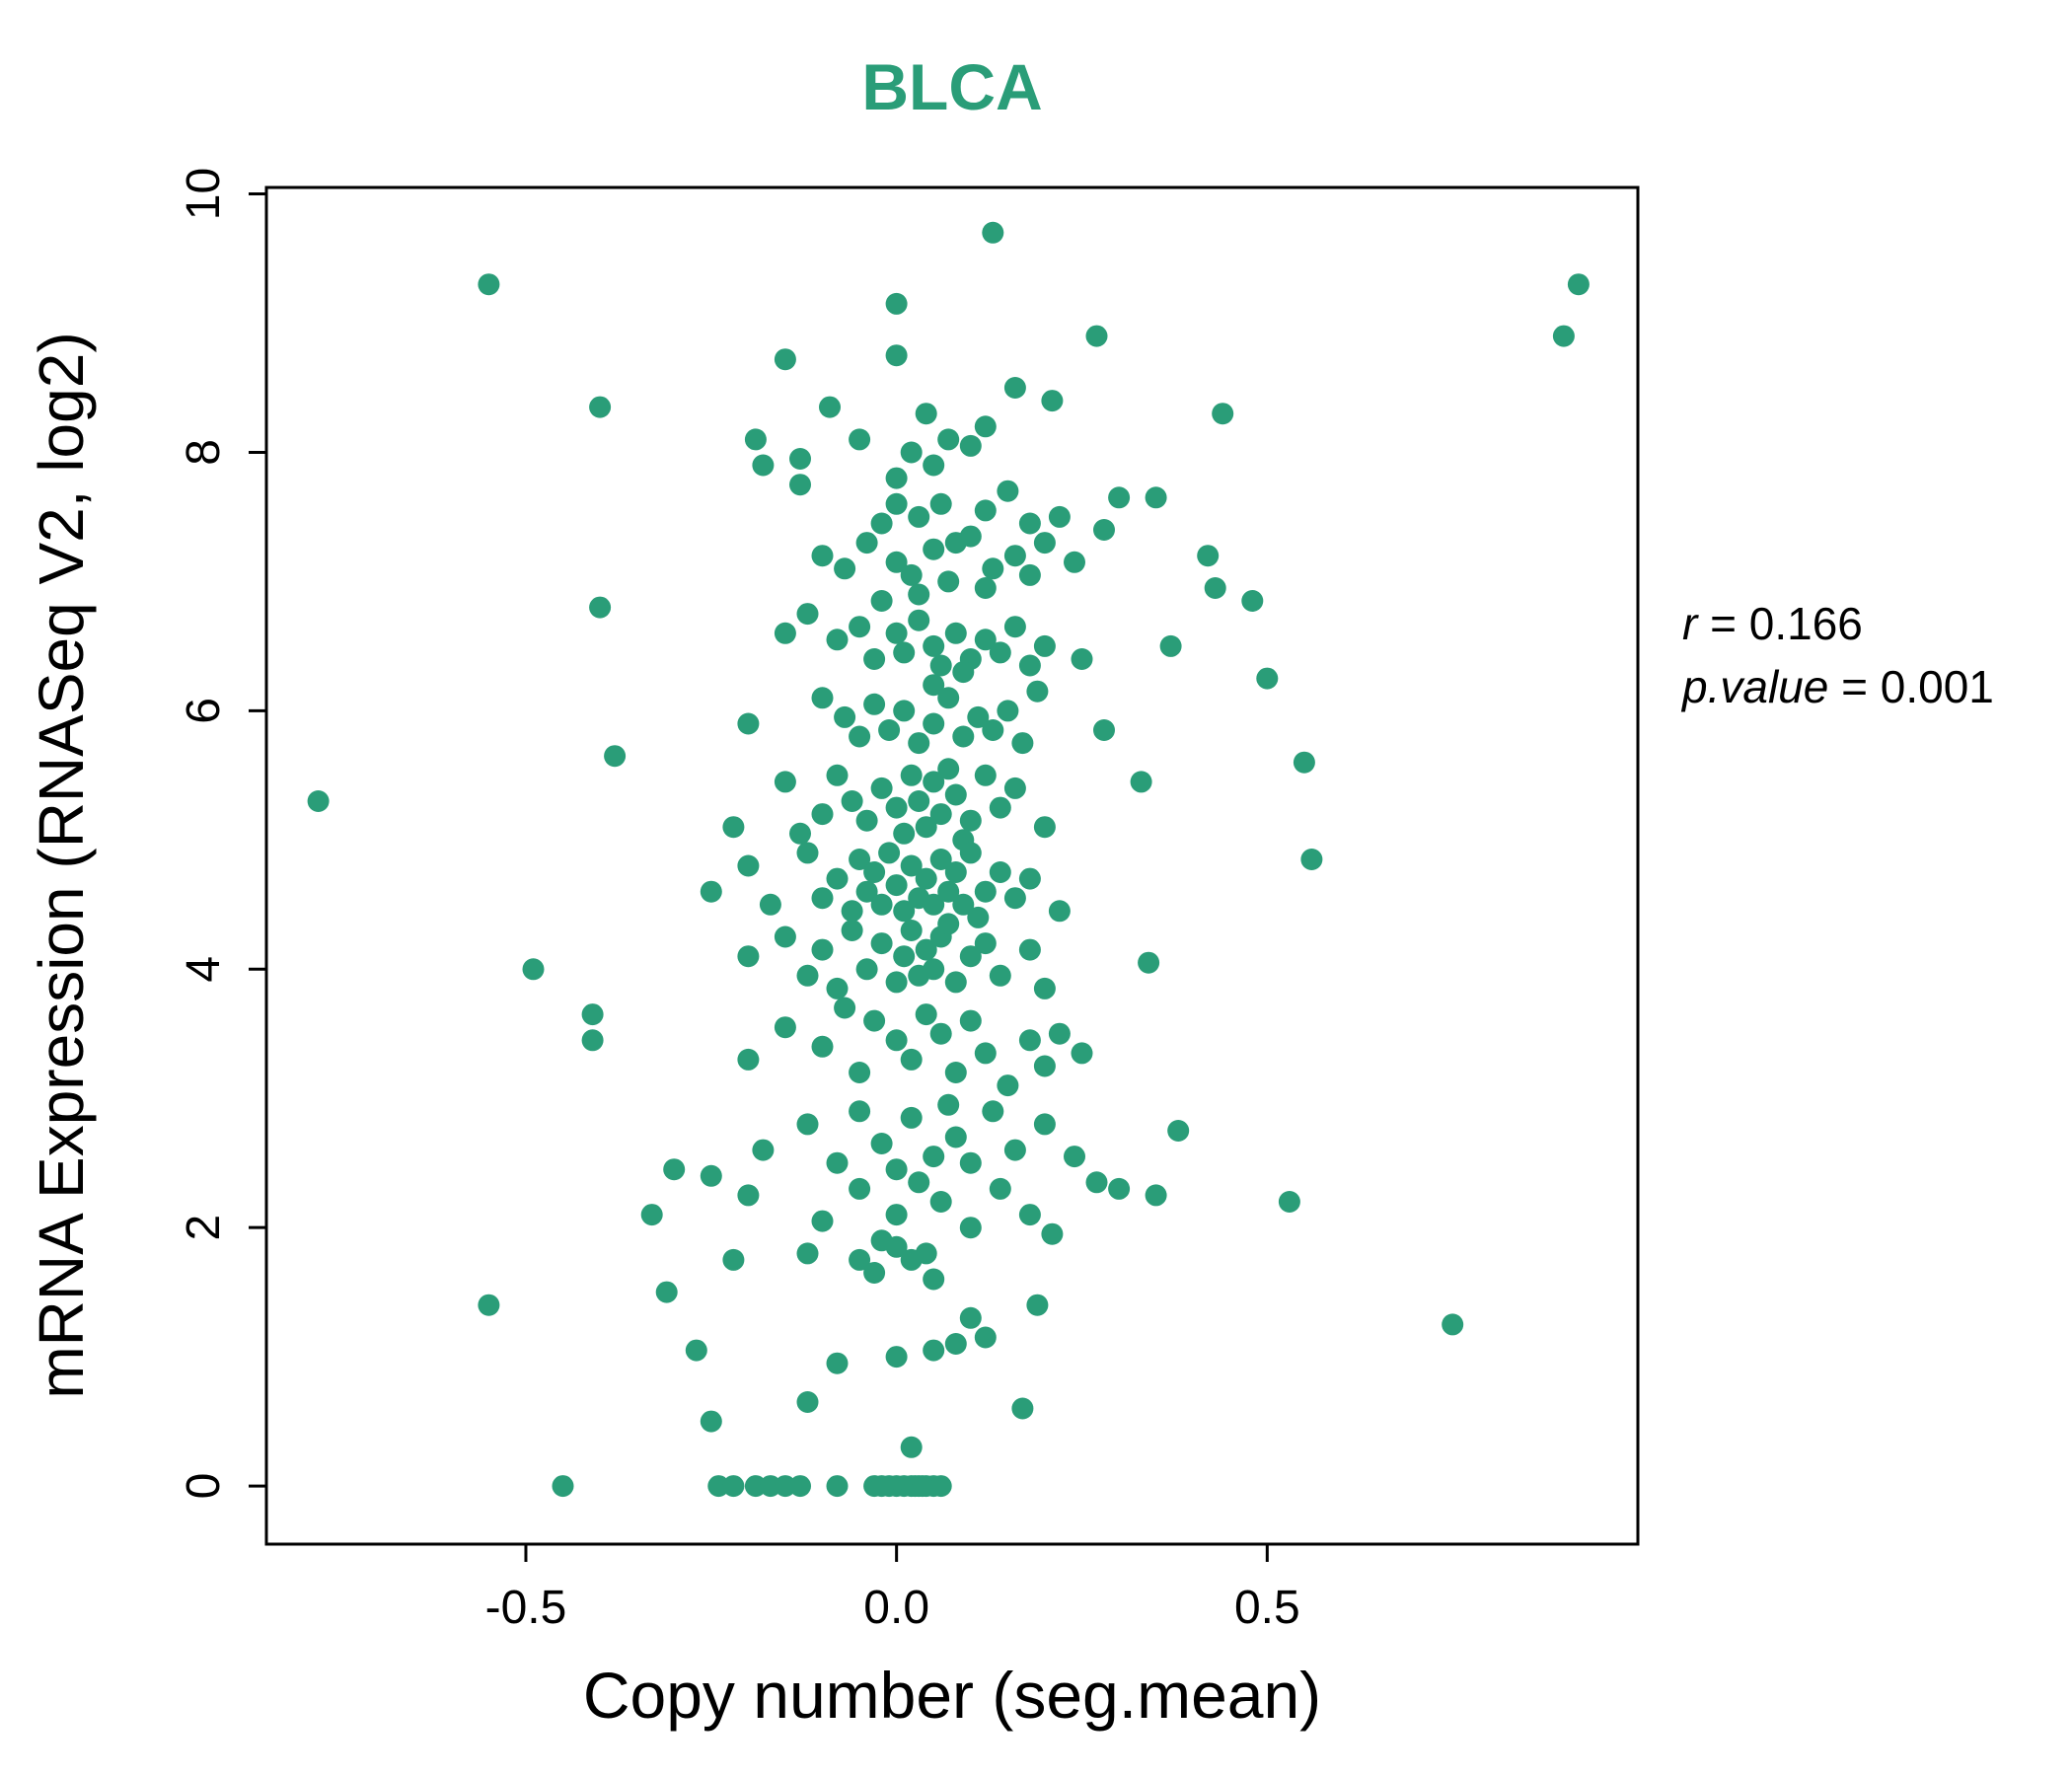 Image resolution: width=2072 pixels, height=1776 pixels. Describe the element at coordinates (204, 1487) in the screenshot. I see `y-tick-label: 0` at that location.